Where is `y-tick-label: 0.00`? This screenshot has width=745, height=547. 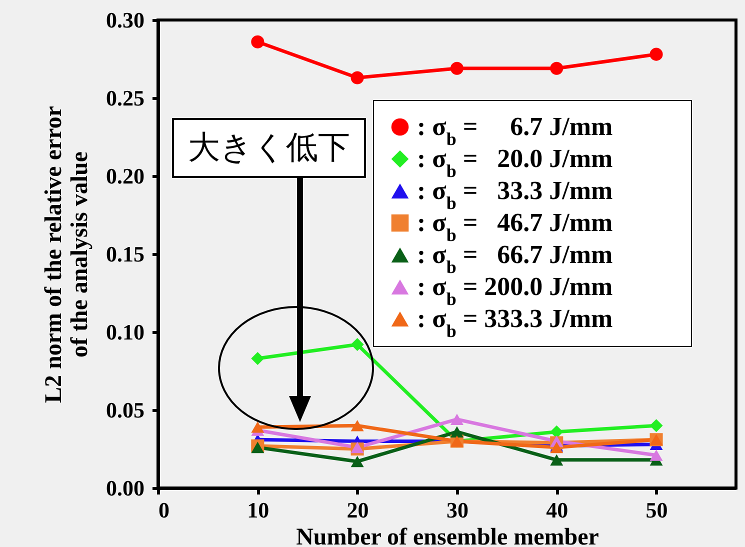 y-tick-label: 0.00 is located at coordinates (125, 488).